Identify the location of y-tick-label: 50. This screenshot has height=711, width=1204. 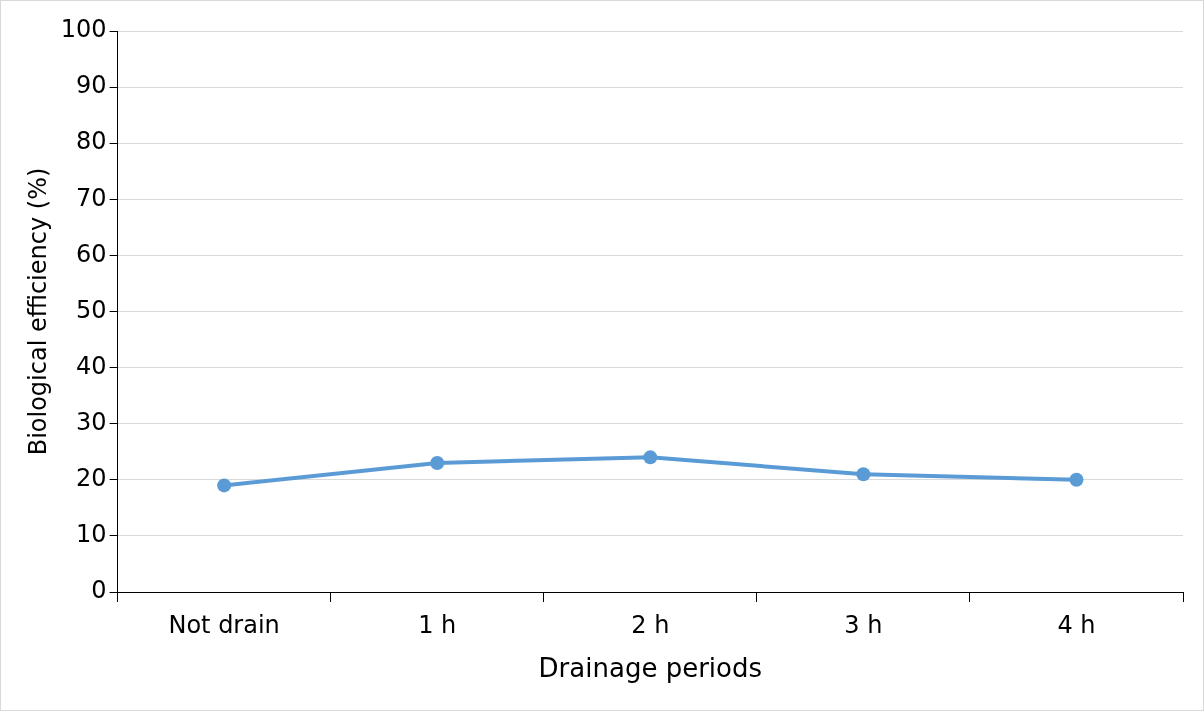
(91, 309).